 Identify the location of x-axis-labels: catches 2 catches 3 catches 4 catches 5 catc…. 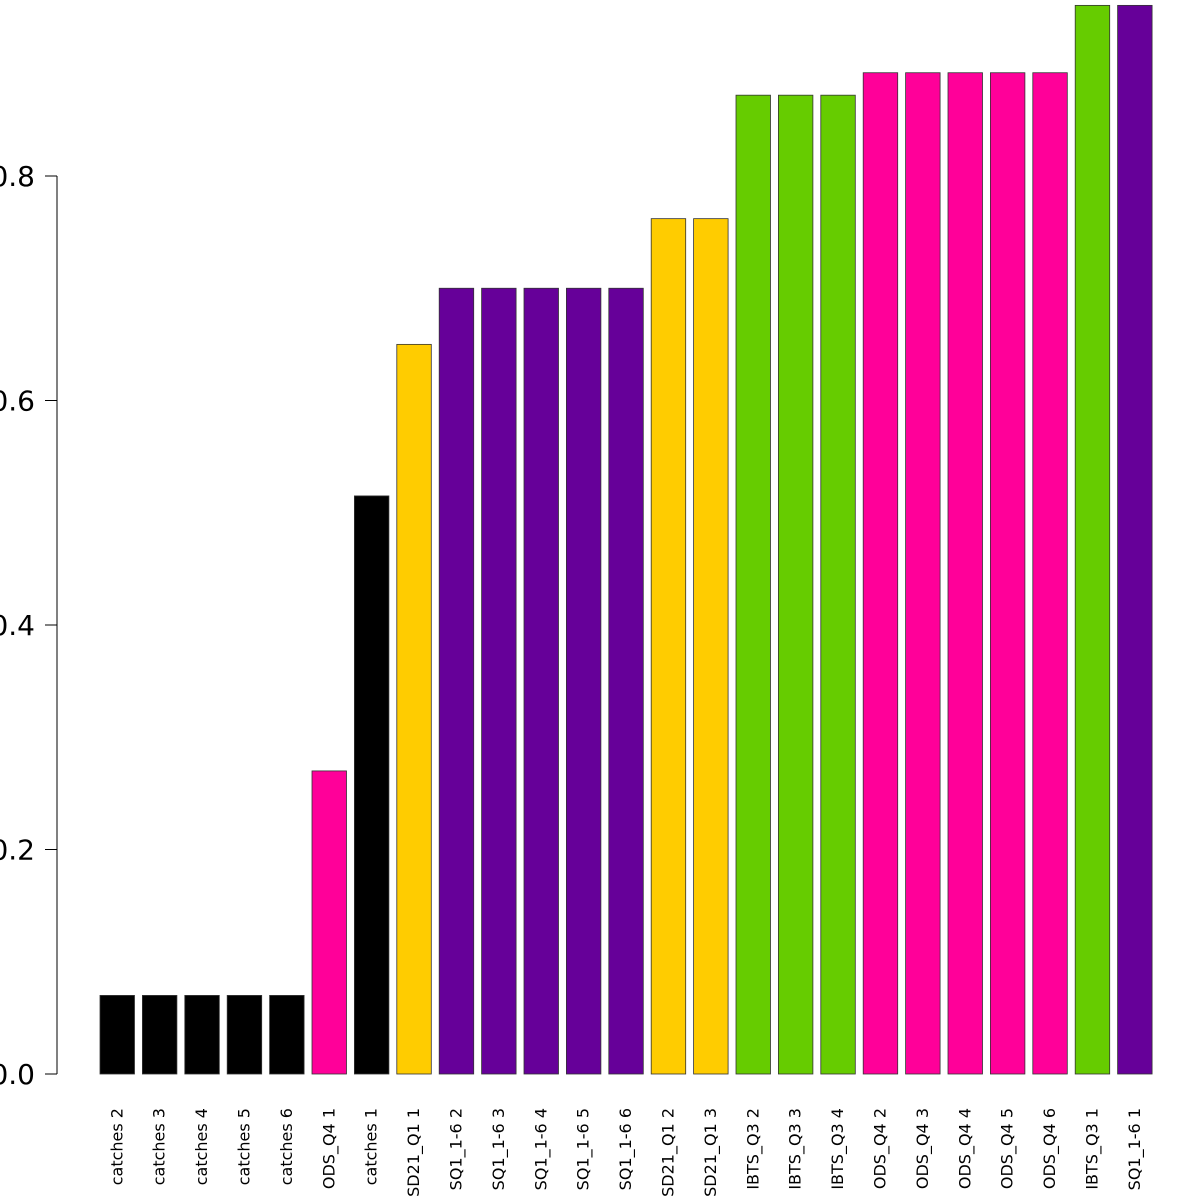
(626, 1152).